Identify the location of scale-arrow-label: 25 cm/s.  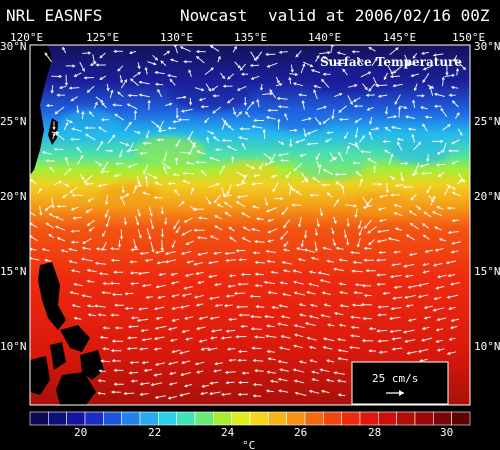
(395, 378).